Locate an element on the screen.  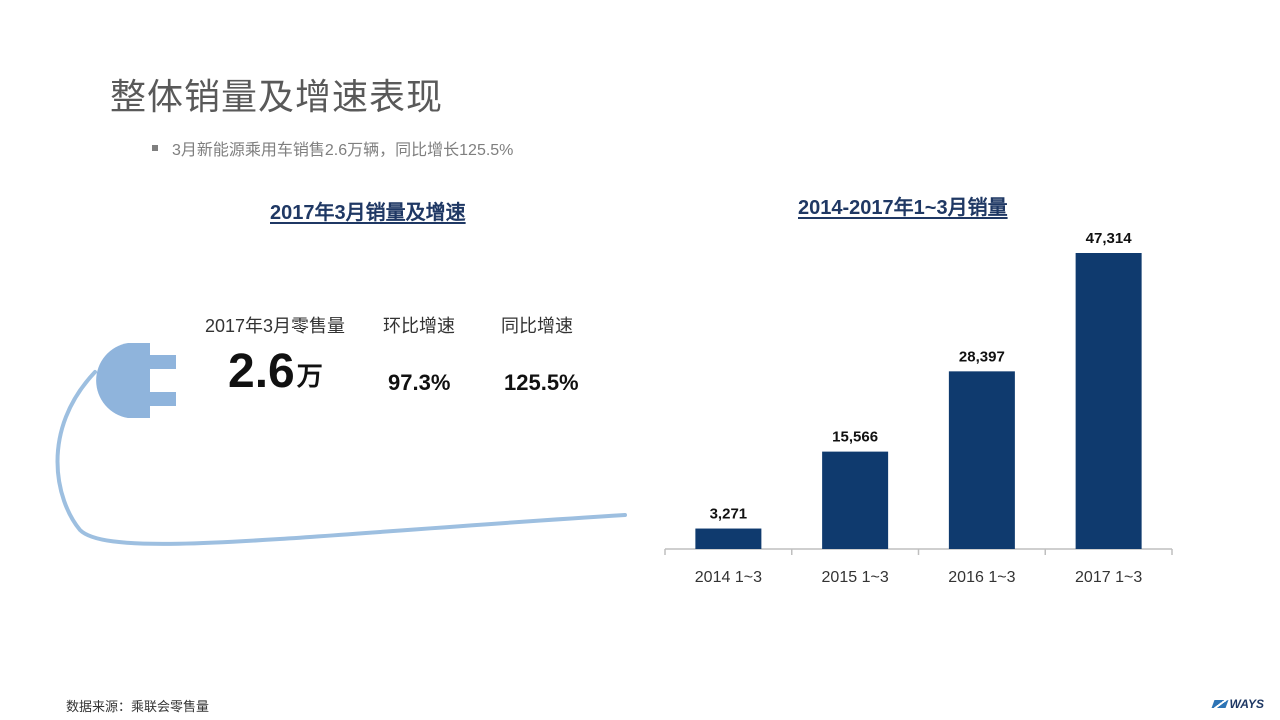
brand-logo-text: WAYS is located at coordinates (1246, 704).